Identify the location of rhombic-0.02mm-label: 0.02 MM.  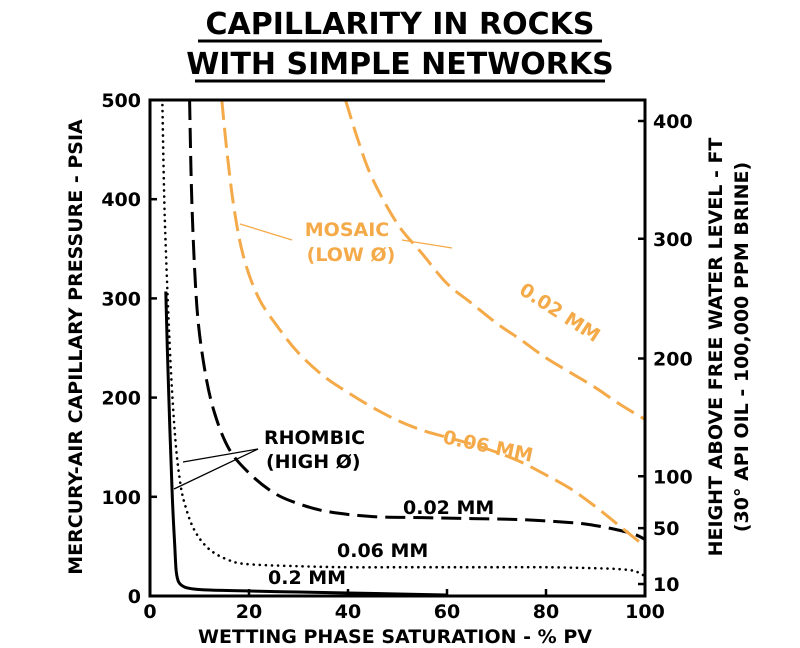
(448, 508).